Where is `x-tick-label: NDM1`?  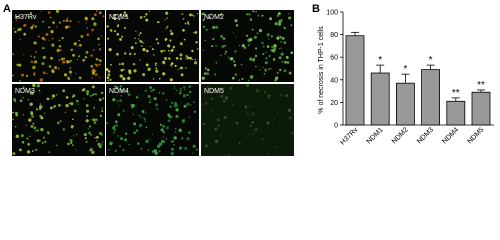
x-tick-label: NDM1 is located at coordinates (375, 135).